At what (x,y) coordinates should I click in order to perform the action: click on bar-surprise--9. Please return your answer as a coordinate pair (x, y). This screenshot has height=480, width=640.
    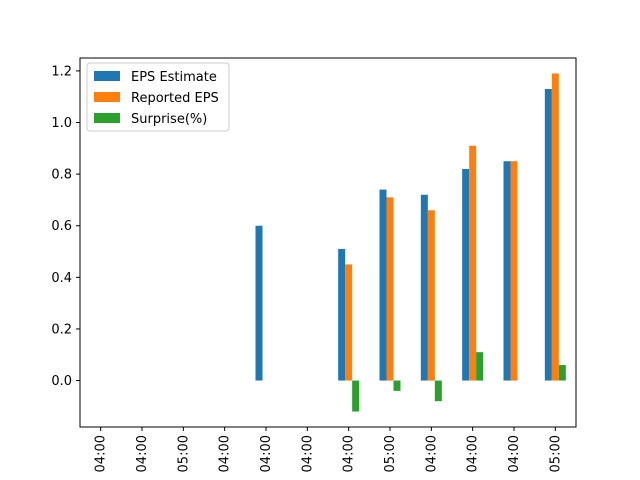
    Looking at the image, I should click on (480, 366).